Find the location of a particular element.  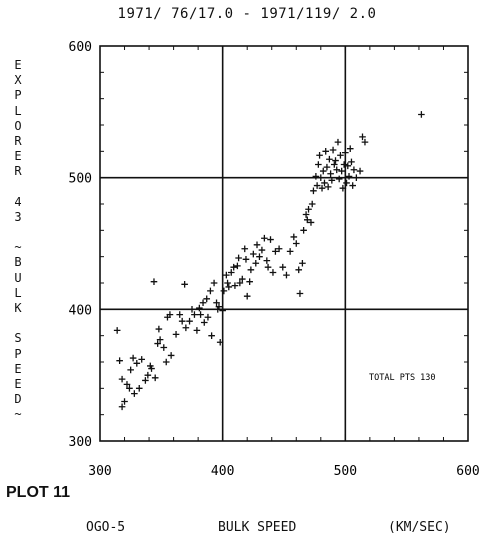

x-axis-quantity-label: BULK SPEED is located at coordinates (257, 527).